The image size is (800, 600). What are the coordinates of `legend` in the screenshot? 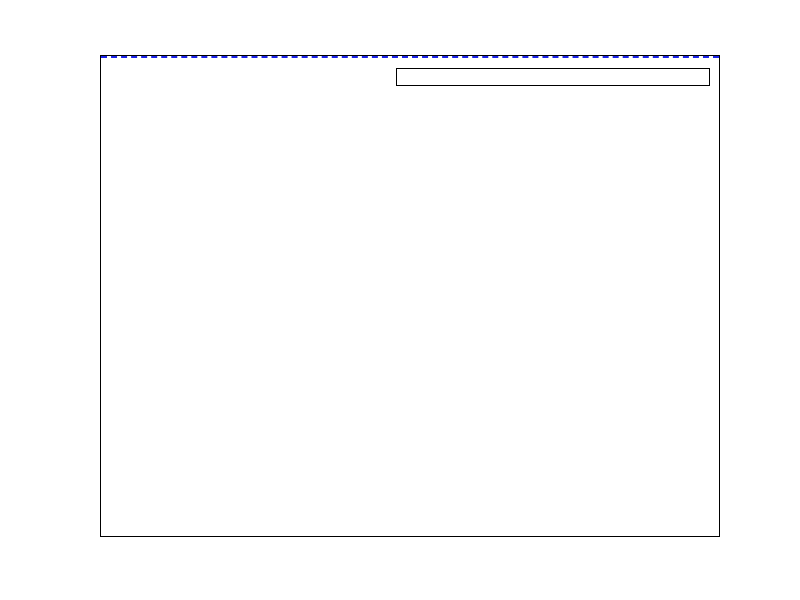 It's located at (553, 77).